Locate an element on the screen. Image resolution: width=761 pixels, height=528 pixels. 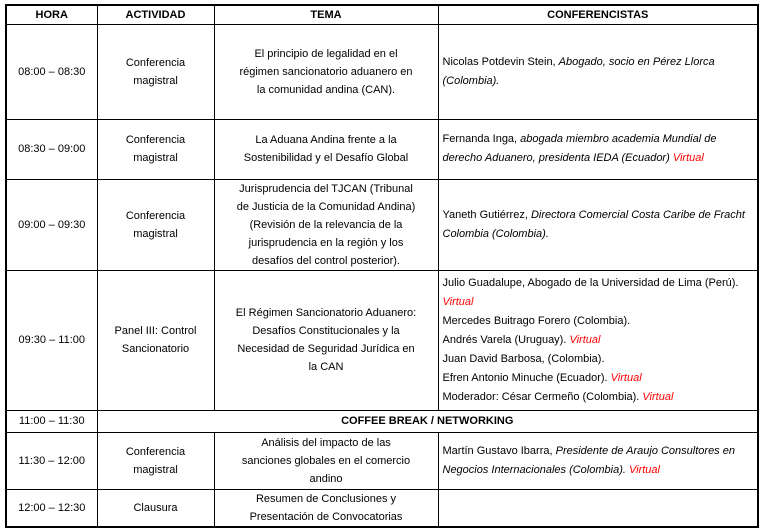
table-header: HORA ACTIVIDAD TEMA CONFERENCISTAS is located at coordinates (382, 14).